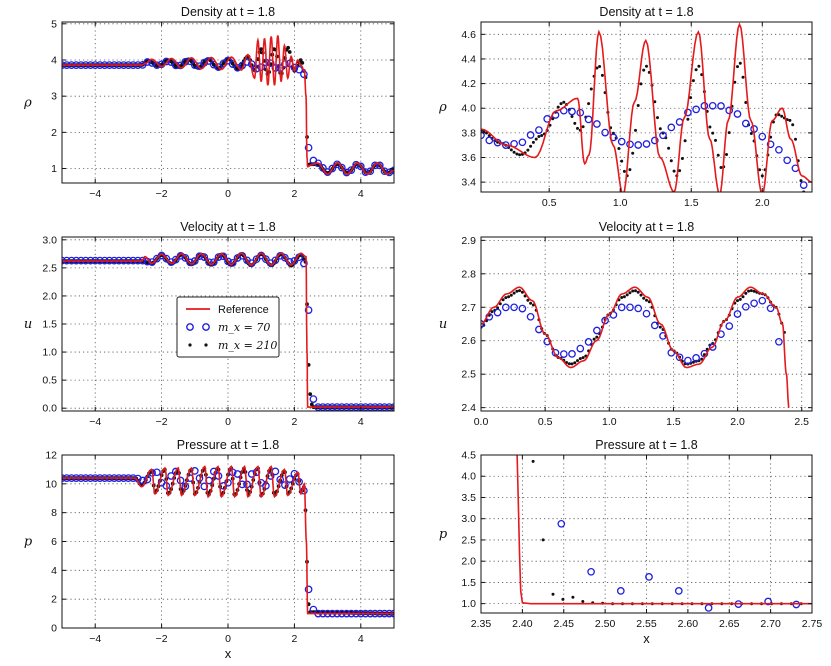 The image size is (831, 666). Describe the element at coordinates (468, 498) in the screenshot. I see `y-tick-label: 3.5` at that location.